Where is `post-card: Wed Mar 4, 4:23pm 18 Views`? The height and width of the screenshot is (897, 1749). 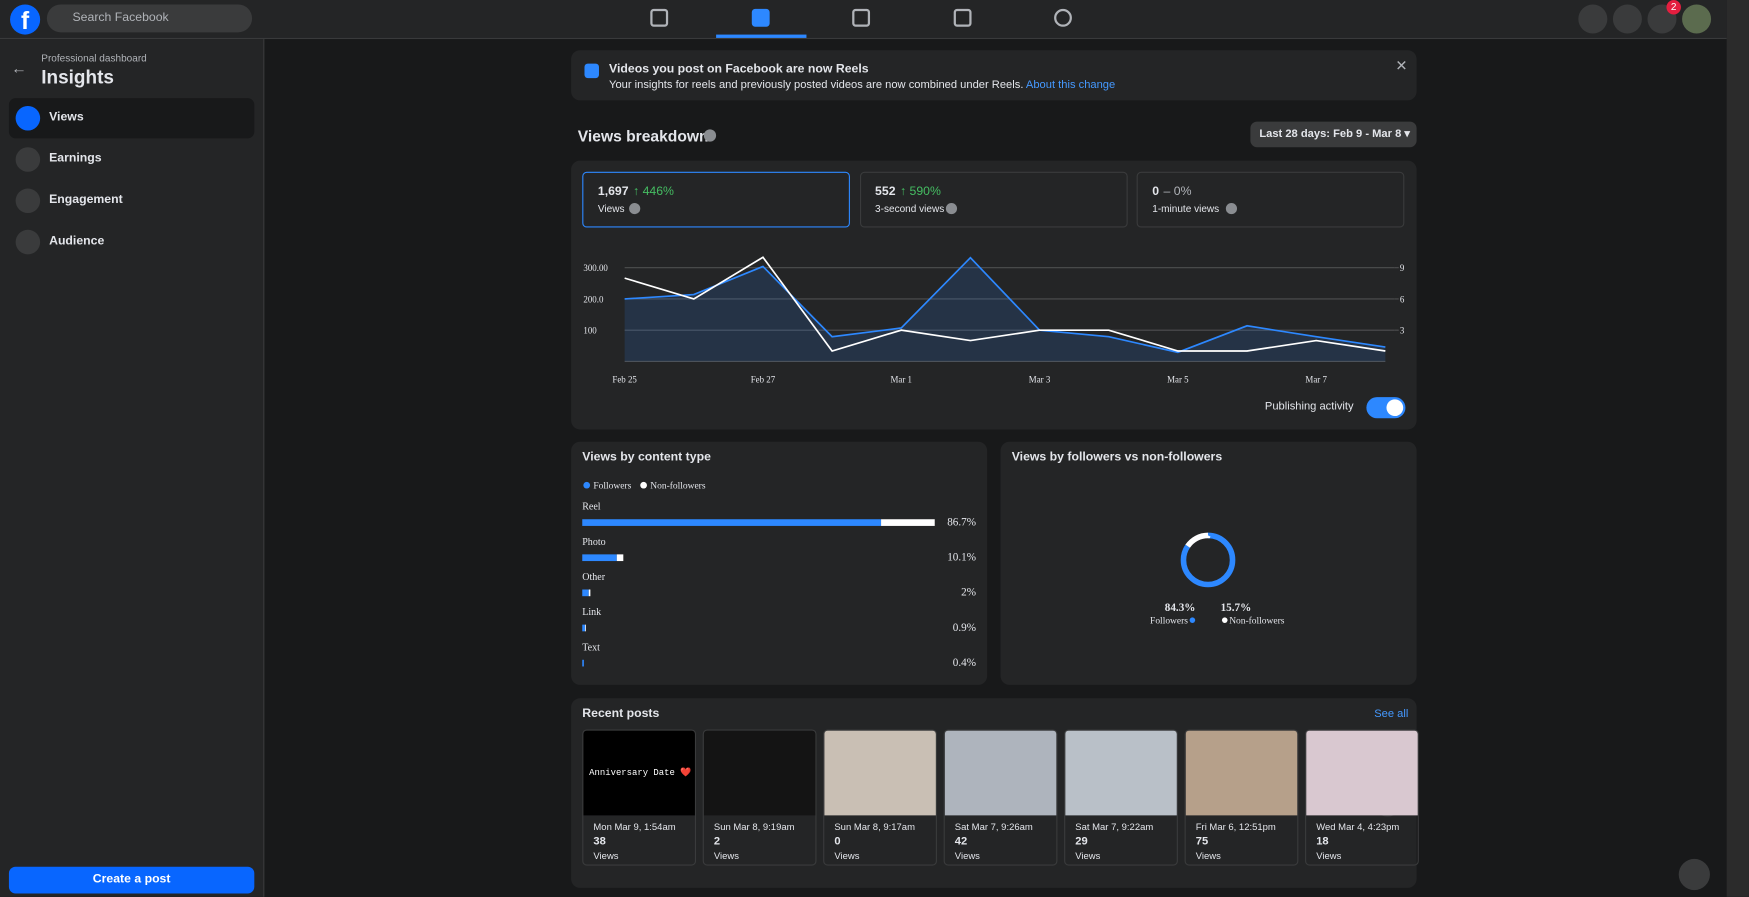 post-card: Wed Mar 4, 4:23pm 18 Views is located at coordinates (1362, 797).